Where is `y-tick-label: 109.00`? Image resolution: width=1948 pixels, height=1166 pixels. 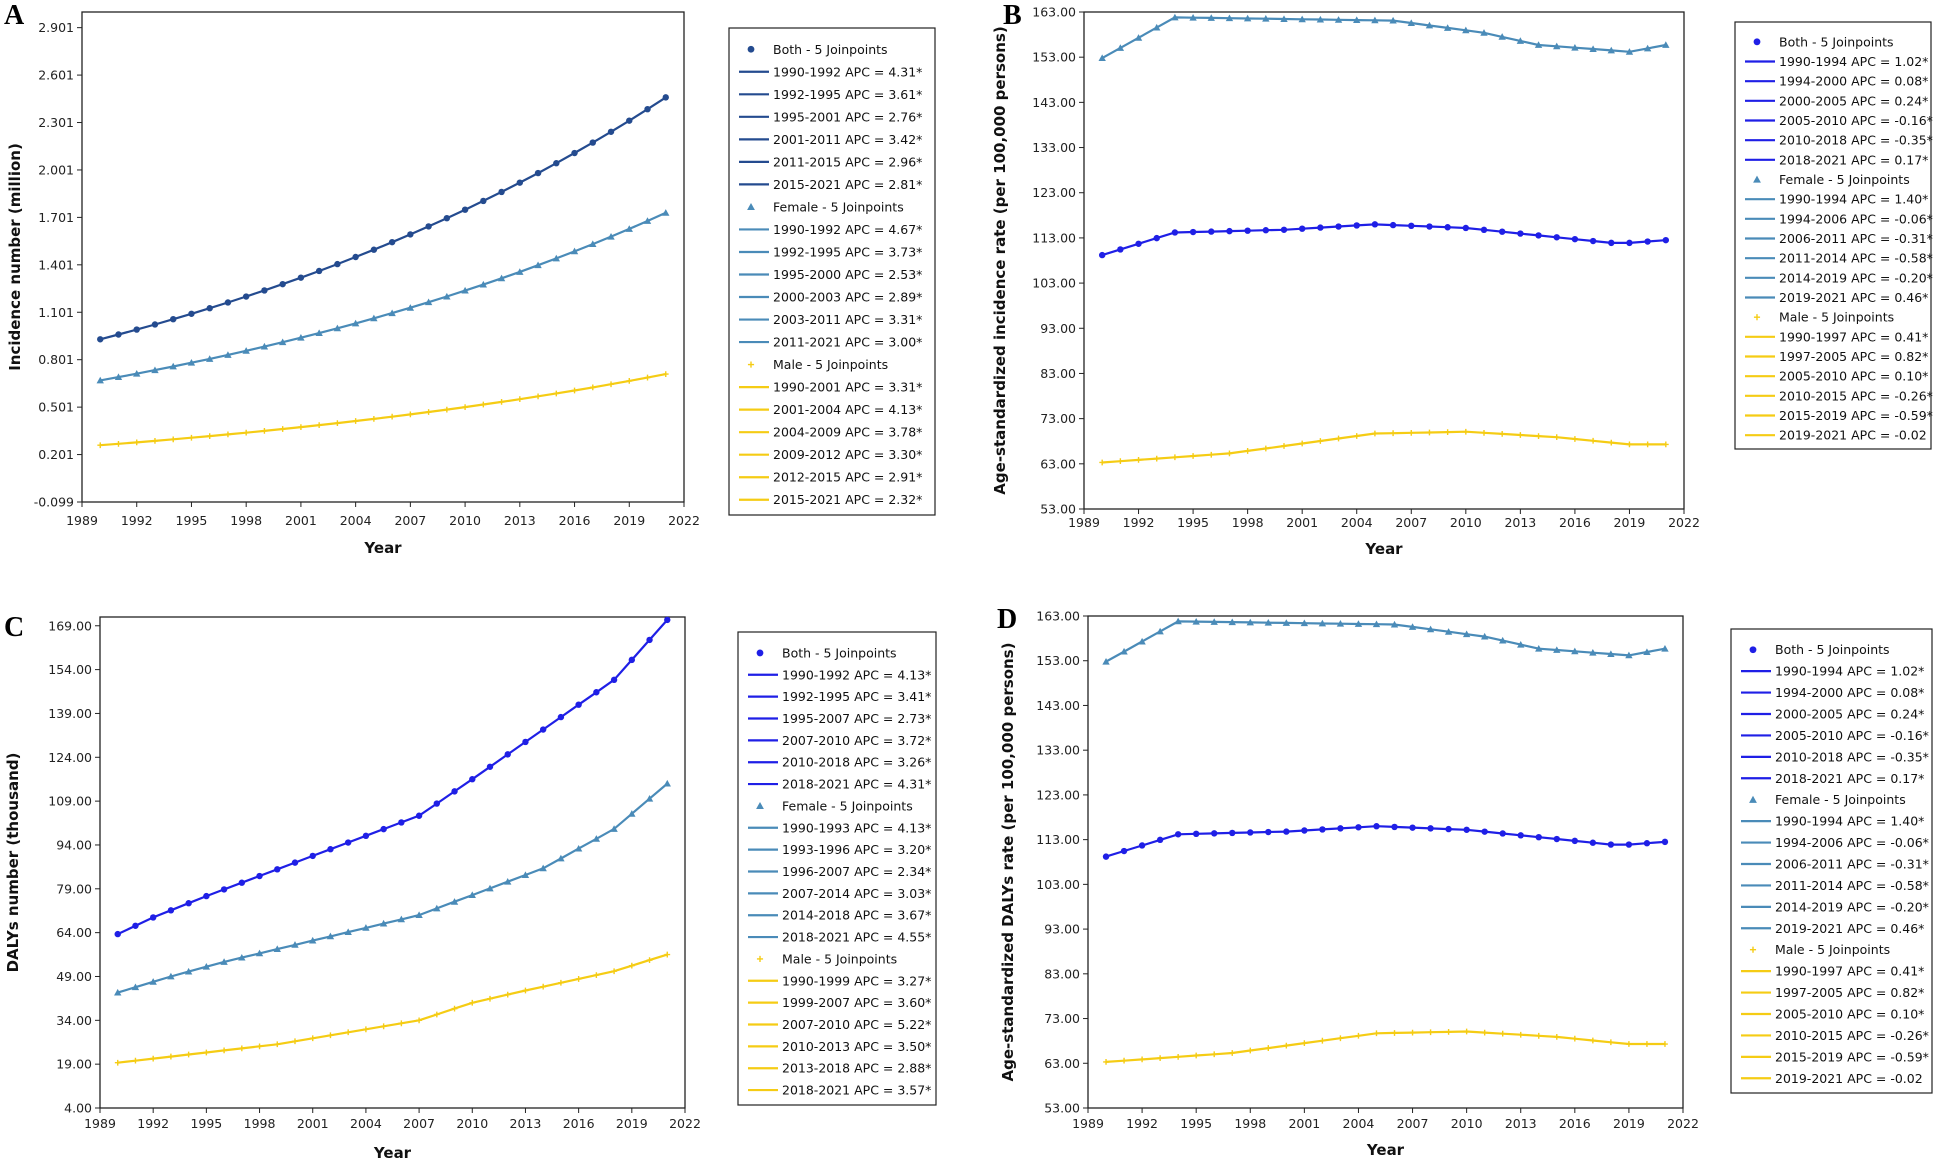
y-tick-label: 109.00 is located at coordinates (70, 801).